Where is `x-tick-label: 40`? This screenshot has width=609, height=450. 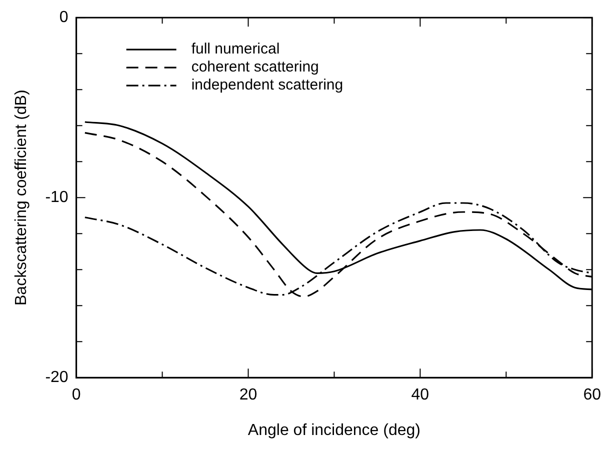
x-tick-label: 40 is located at coordinates (420, 395).